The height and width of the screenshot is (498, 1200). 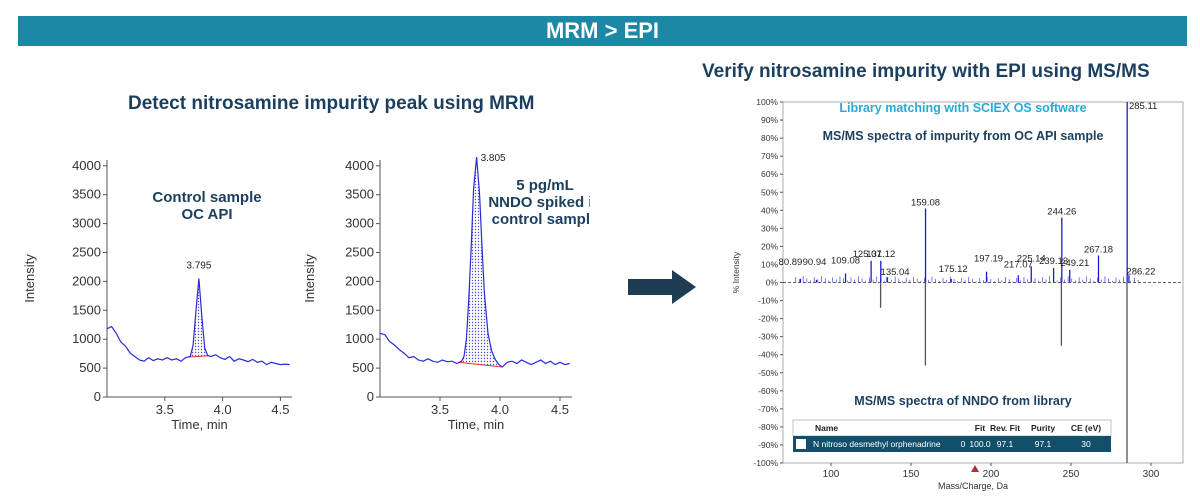 What do you see at coordinates (963, 444) in the screenshot?
I see `table-cell: 0` at bounding box center [963, 444].